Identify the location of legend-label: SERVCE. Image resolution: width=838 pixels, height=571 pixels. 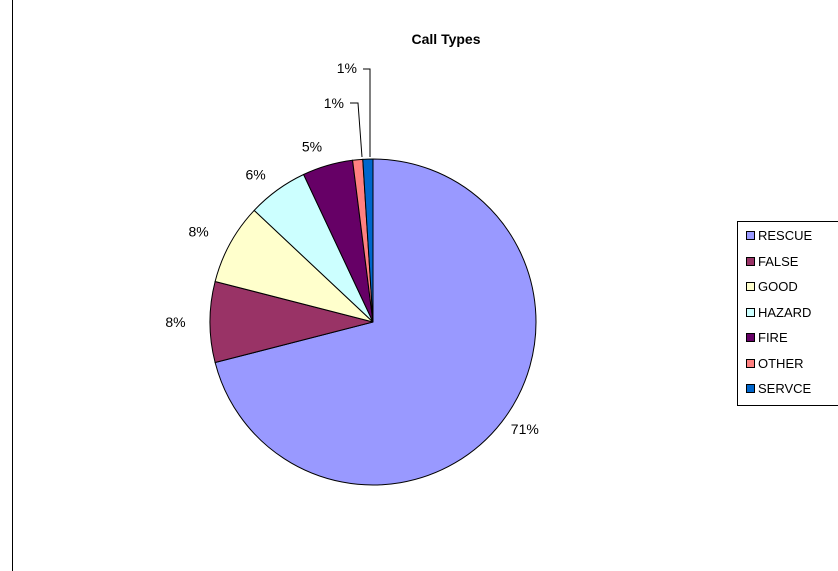
(785, 389).